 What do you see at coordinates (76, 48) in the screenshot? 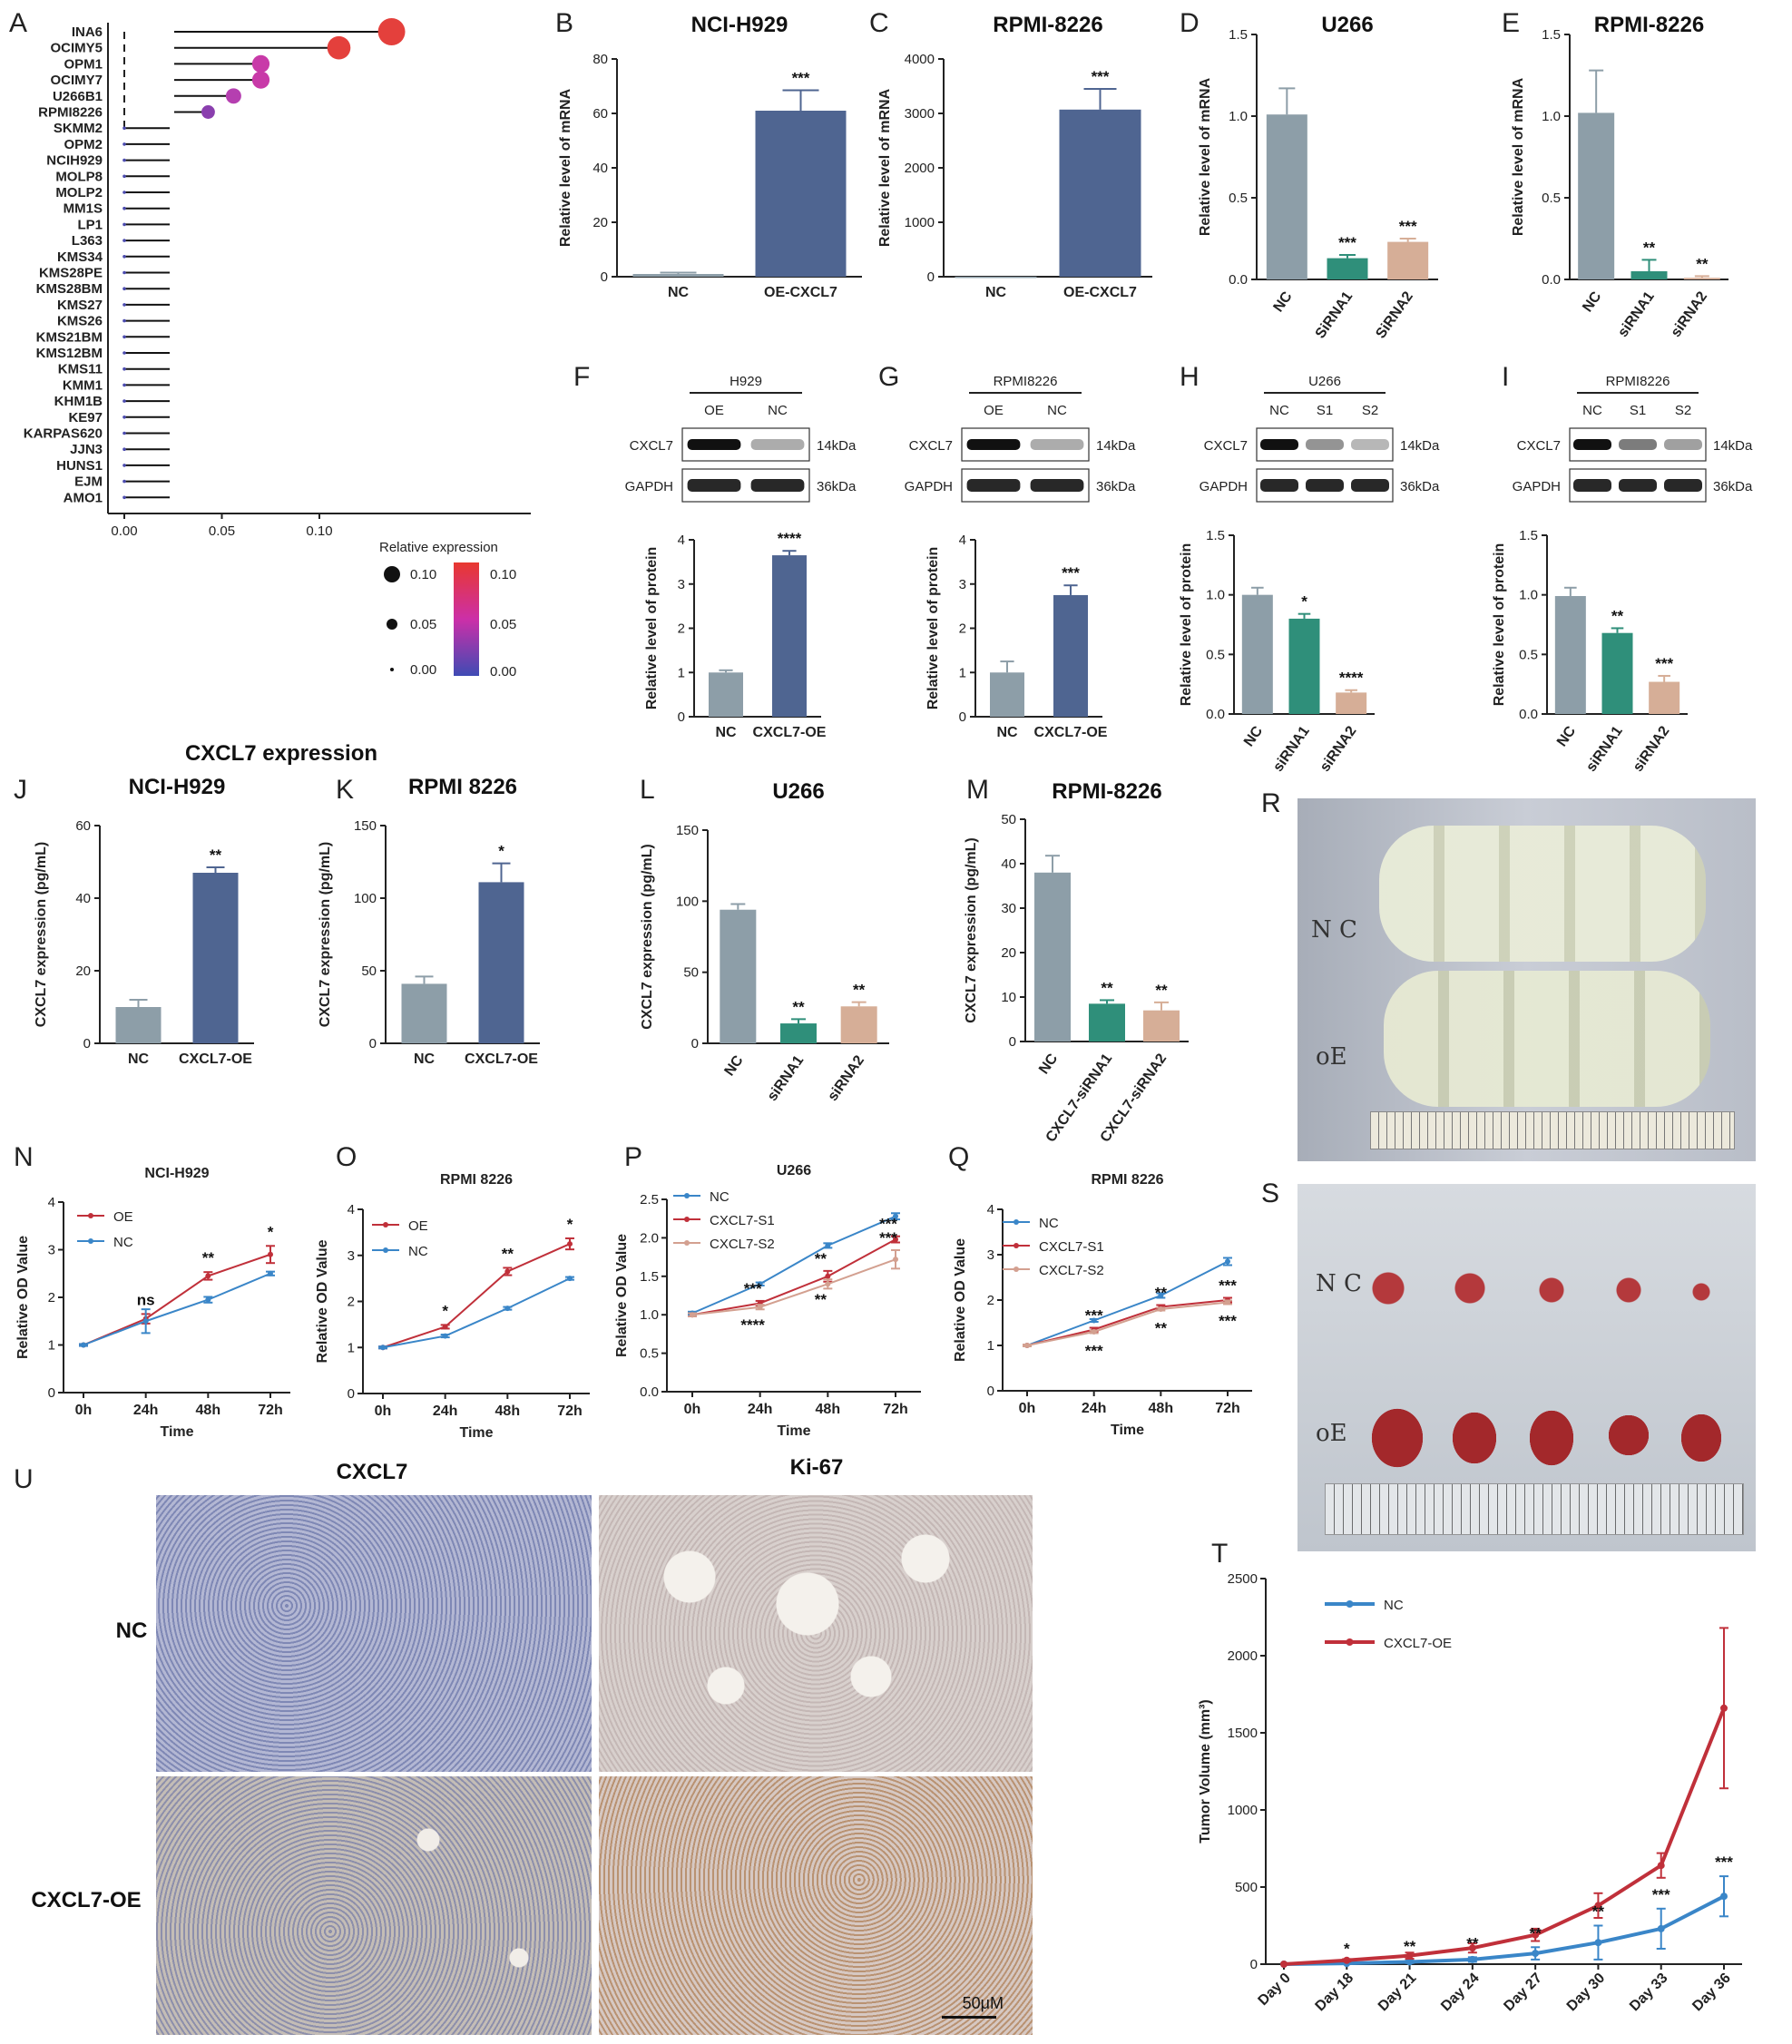
I see `lollipop-cell-line: OCIMY5` at bounding box center [76, 48].